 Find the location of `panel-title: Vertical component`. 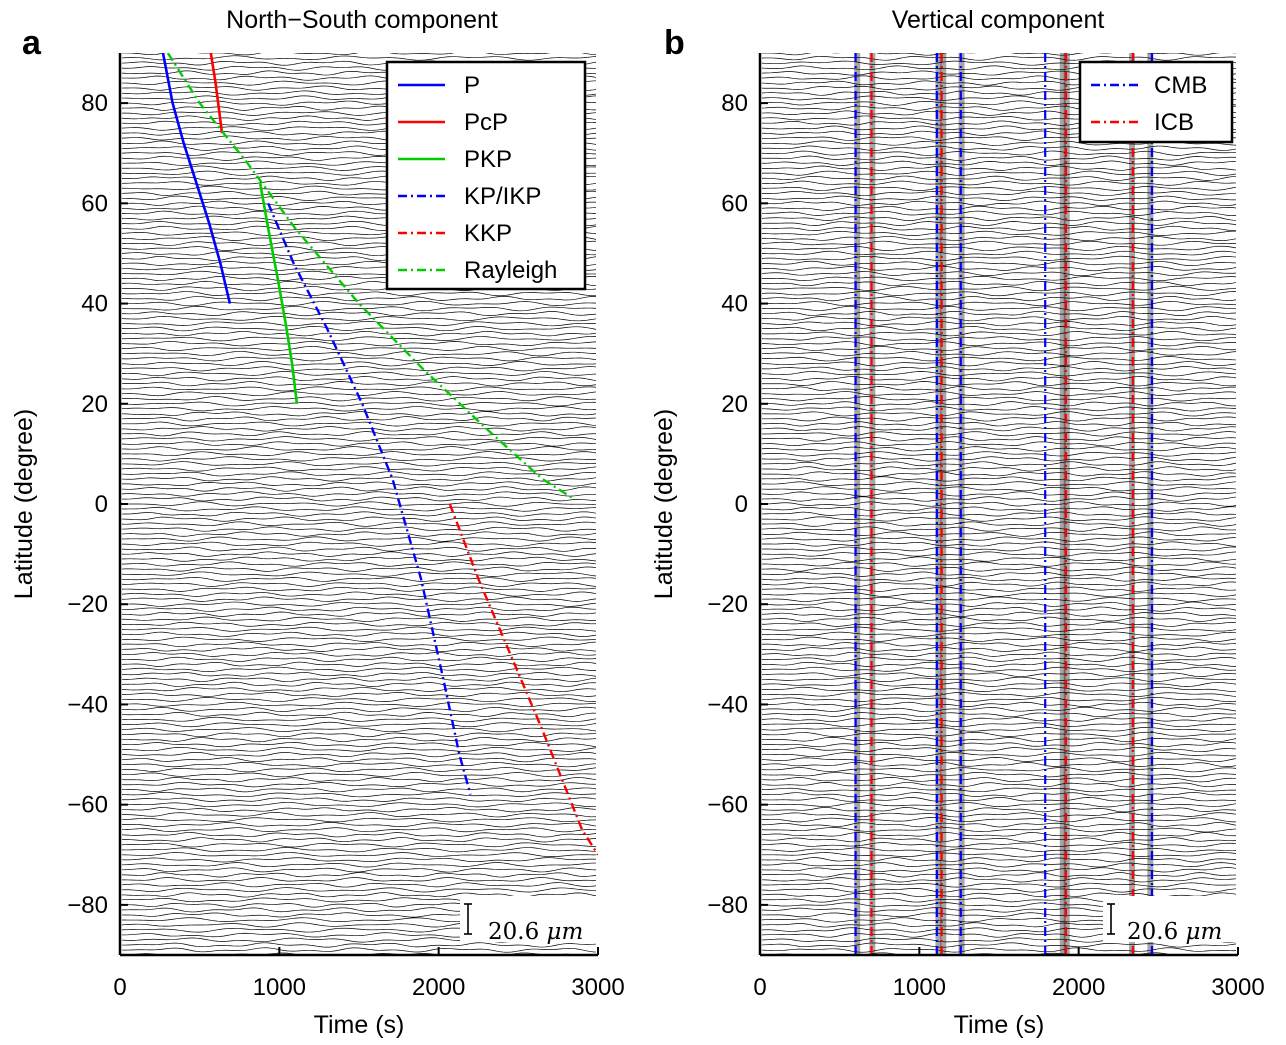

panel-title: Vertical component is located at coordinates (998, 20).